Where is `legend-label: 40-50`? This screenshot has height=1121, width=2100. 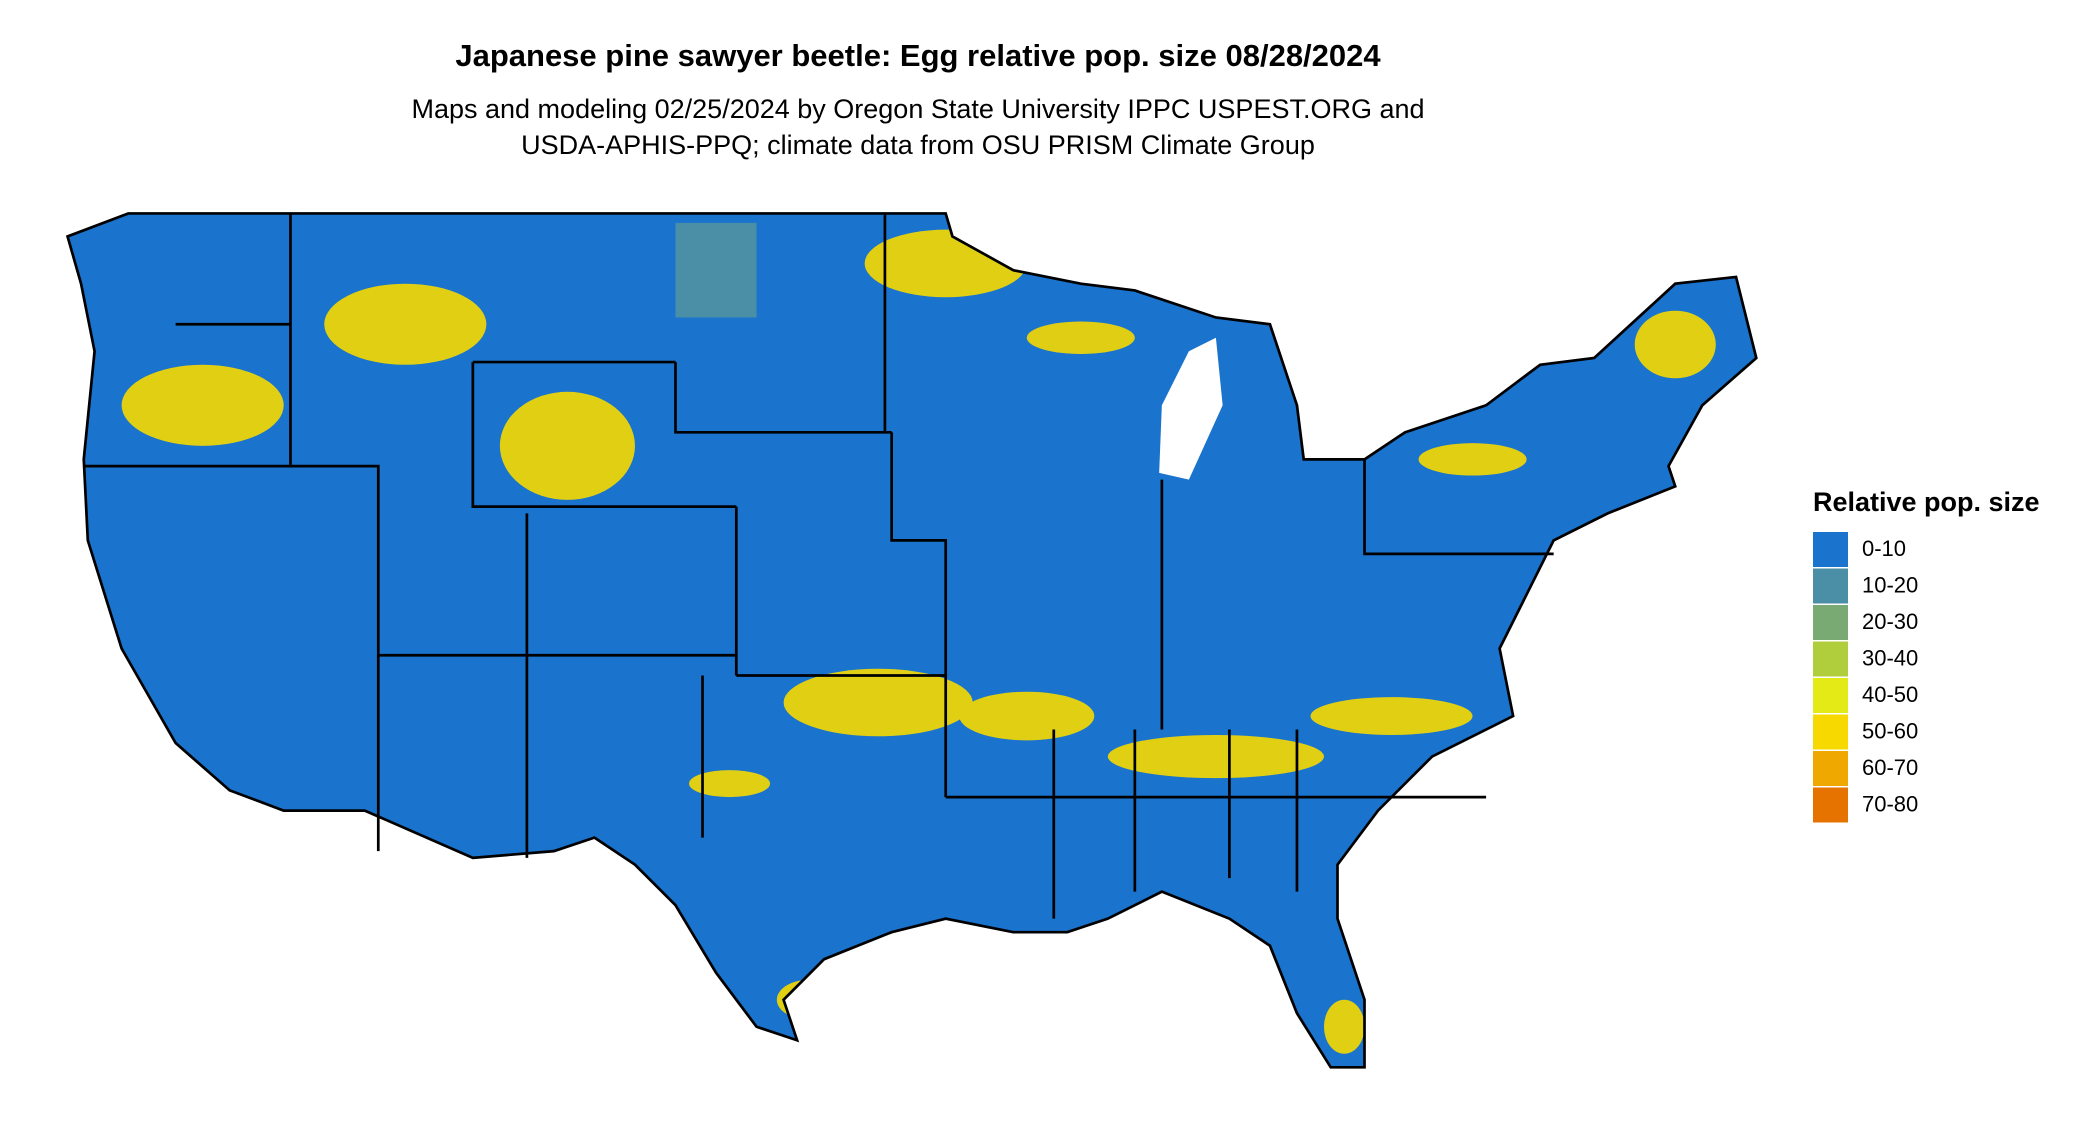 legend-label: 40-50 is located at coordinates (1890, 694).